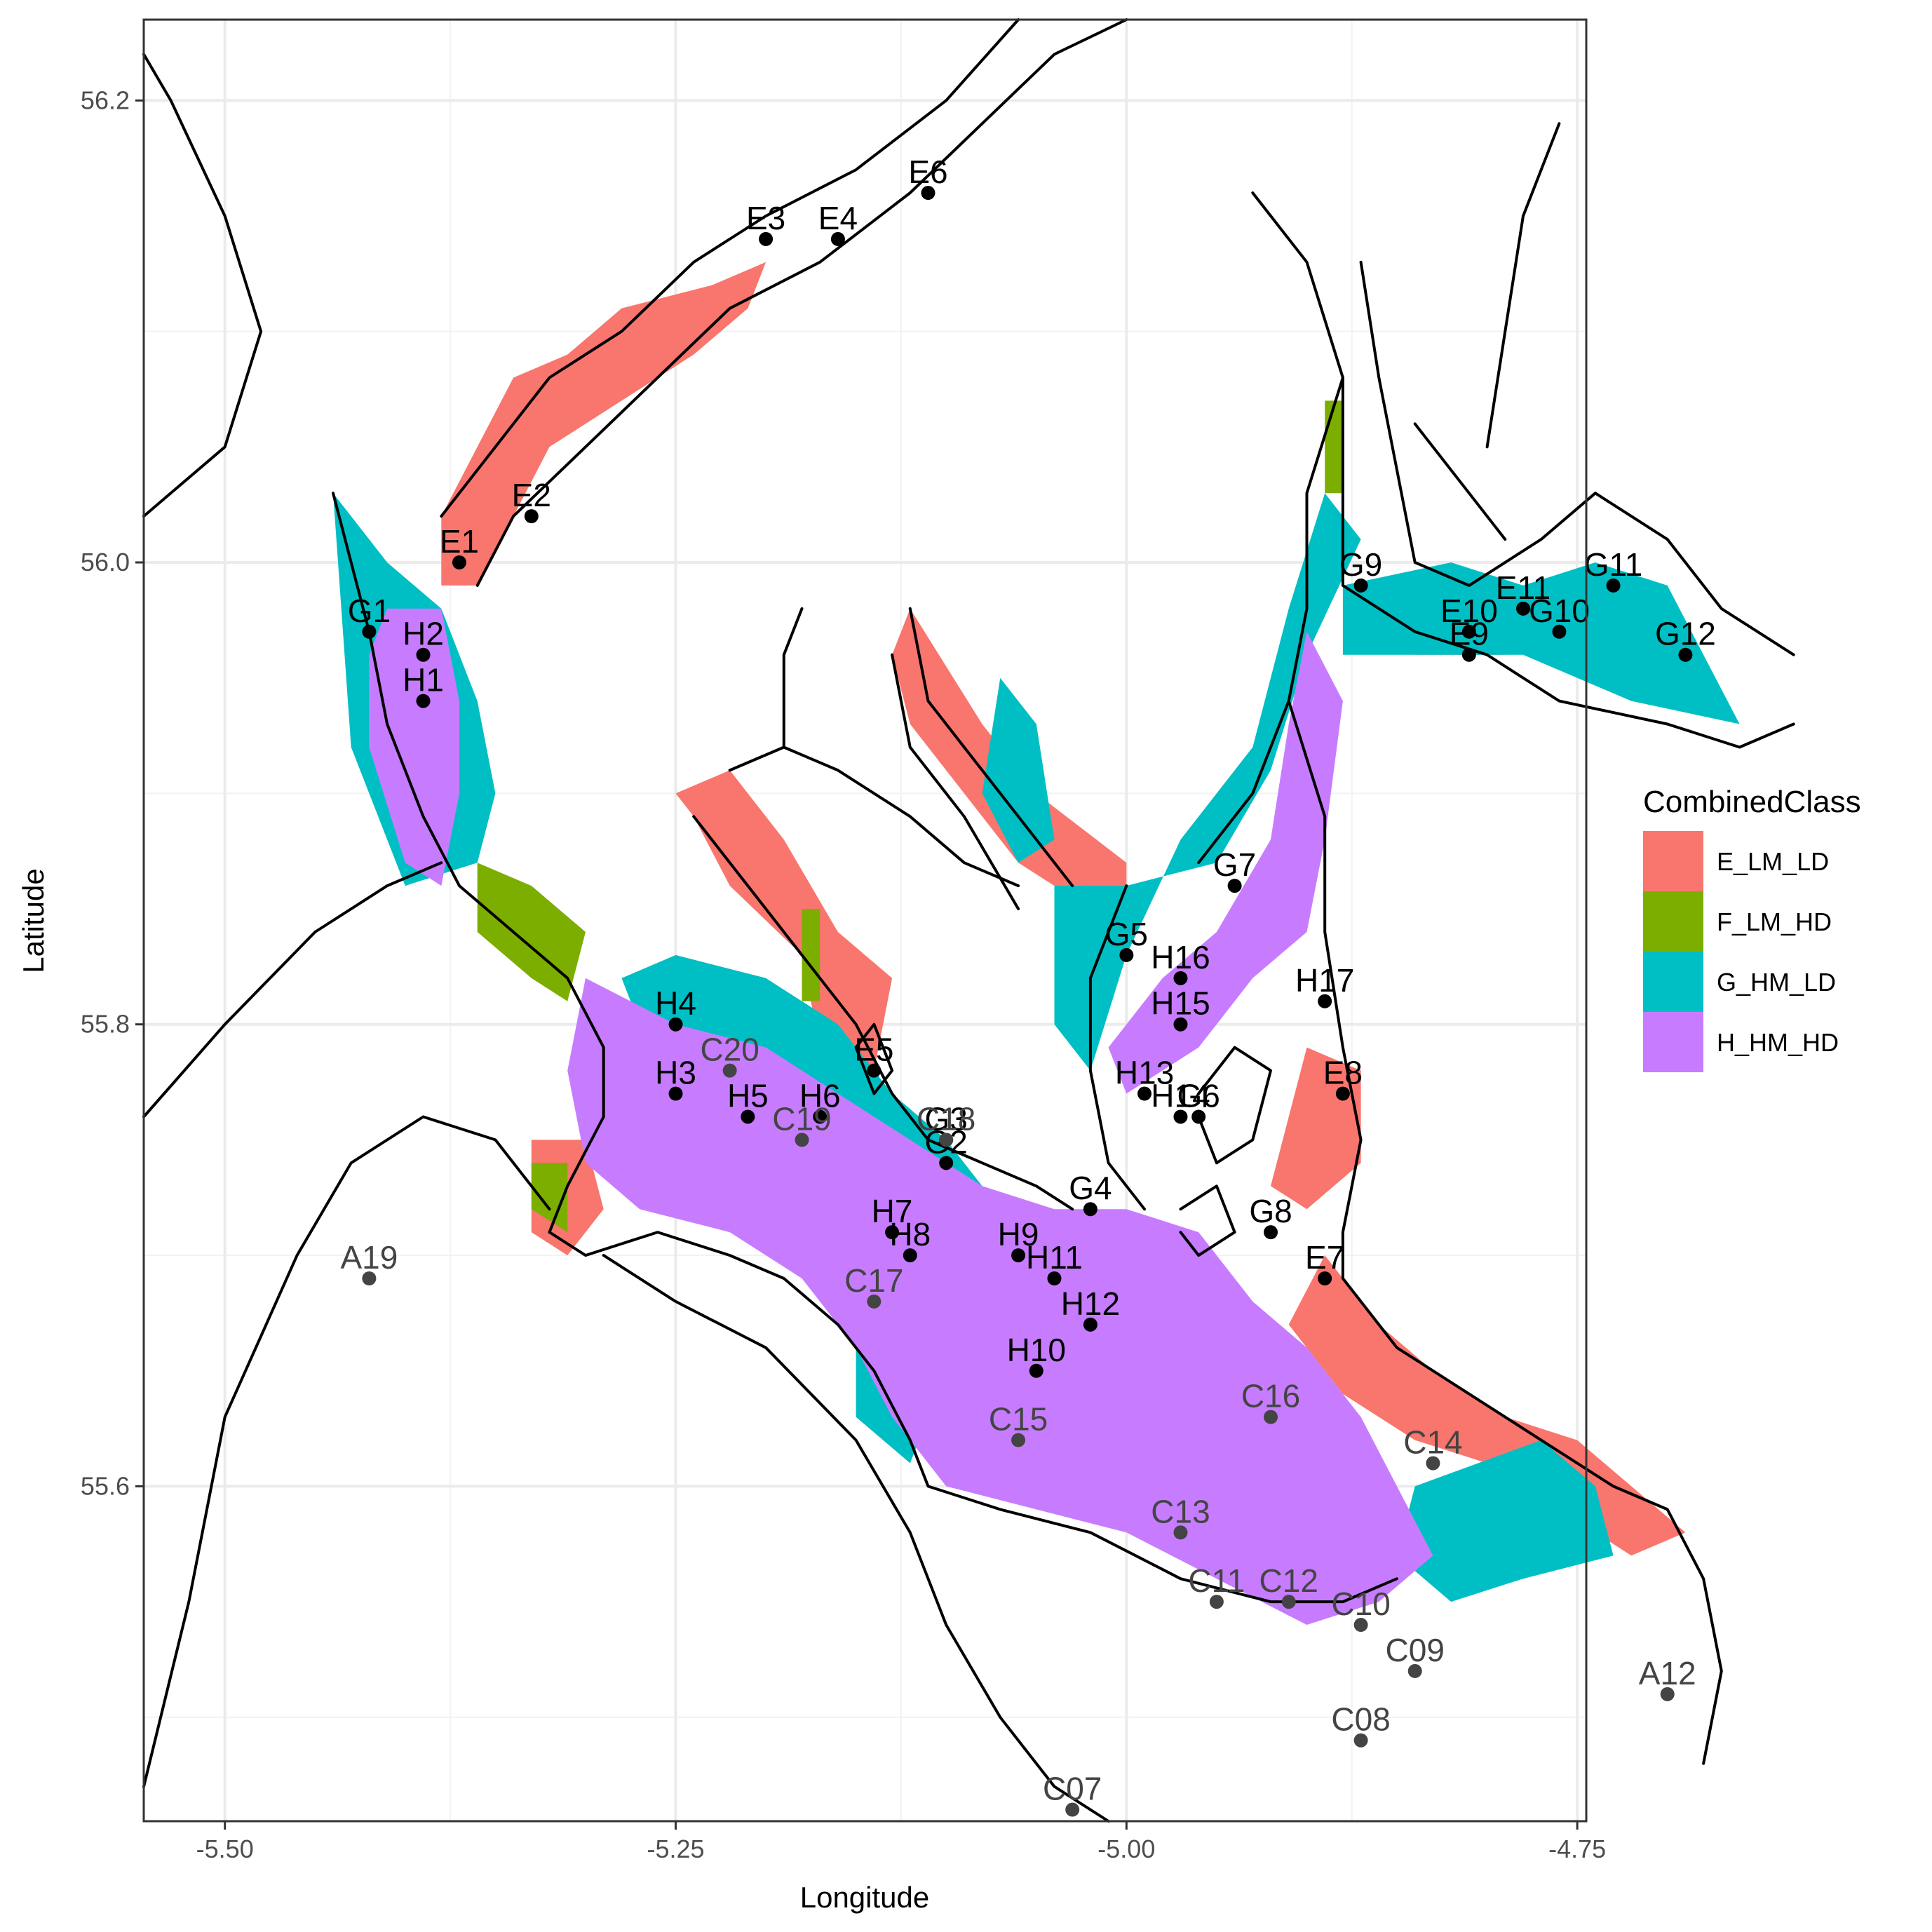 The image size is (1932, 1932). What do you see at coordinates (1741, 1042) in the screenshot?
I see `legend-entry-h-hm-hd: H_HM_HD` at bounding box center [1741, 1042].